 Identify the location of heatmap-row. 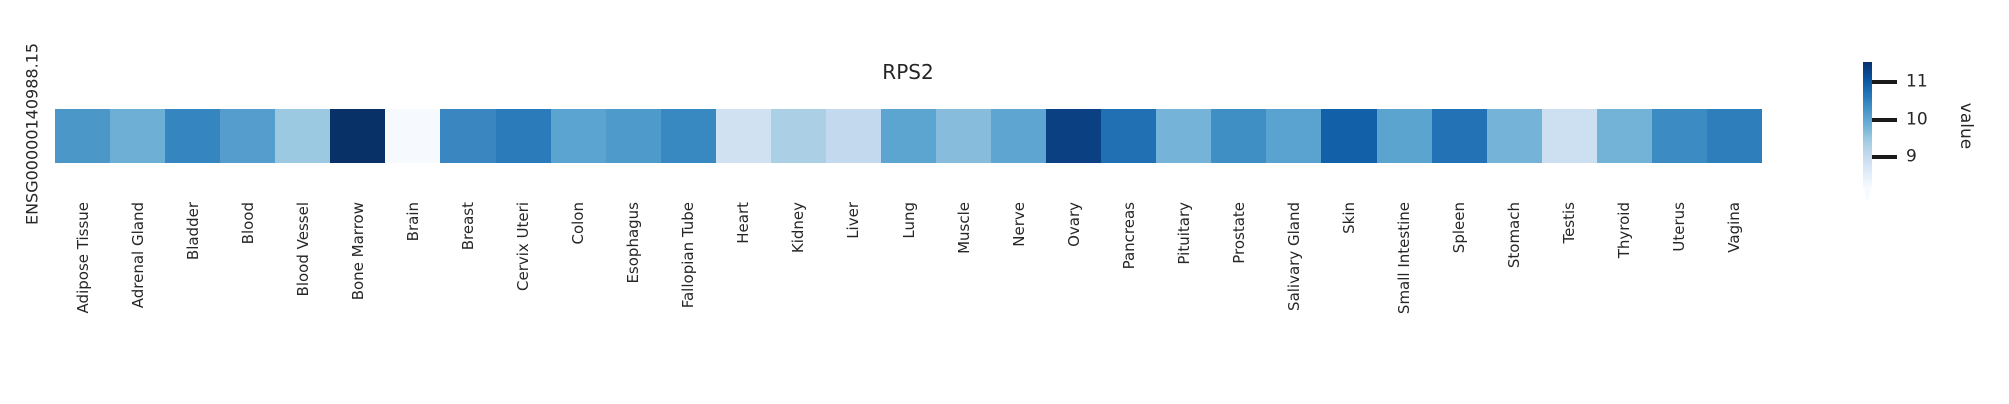
(908, 136).